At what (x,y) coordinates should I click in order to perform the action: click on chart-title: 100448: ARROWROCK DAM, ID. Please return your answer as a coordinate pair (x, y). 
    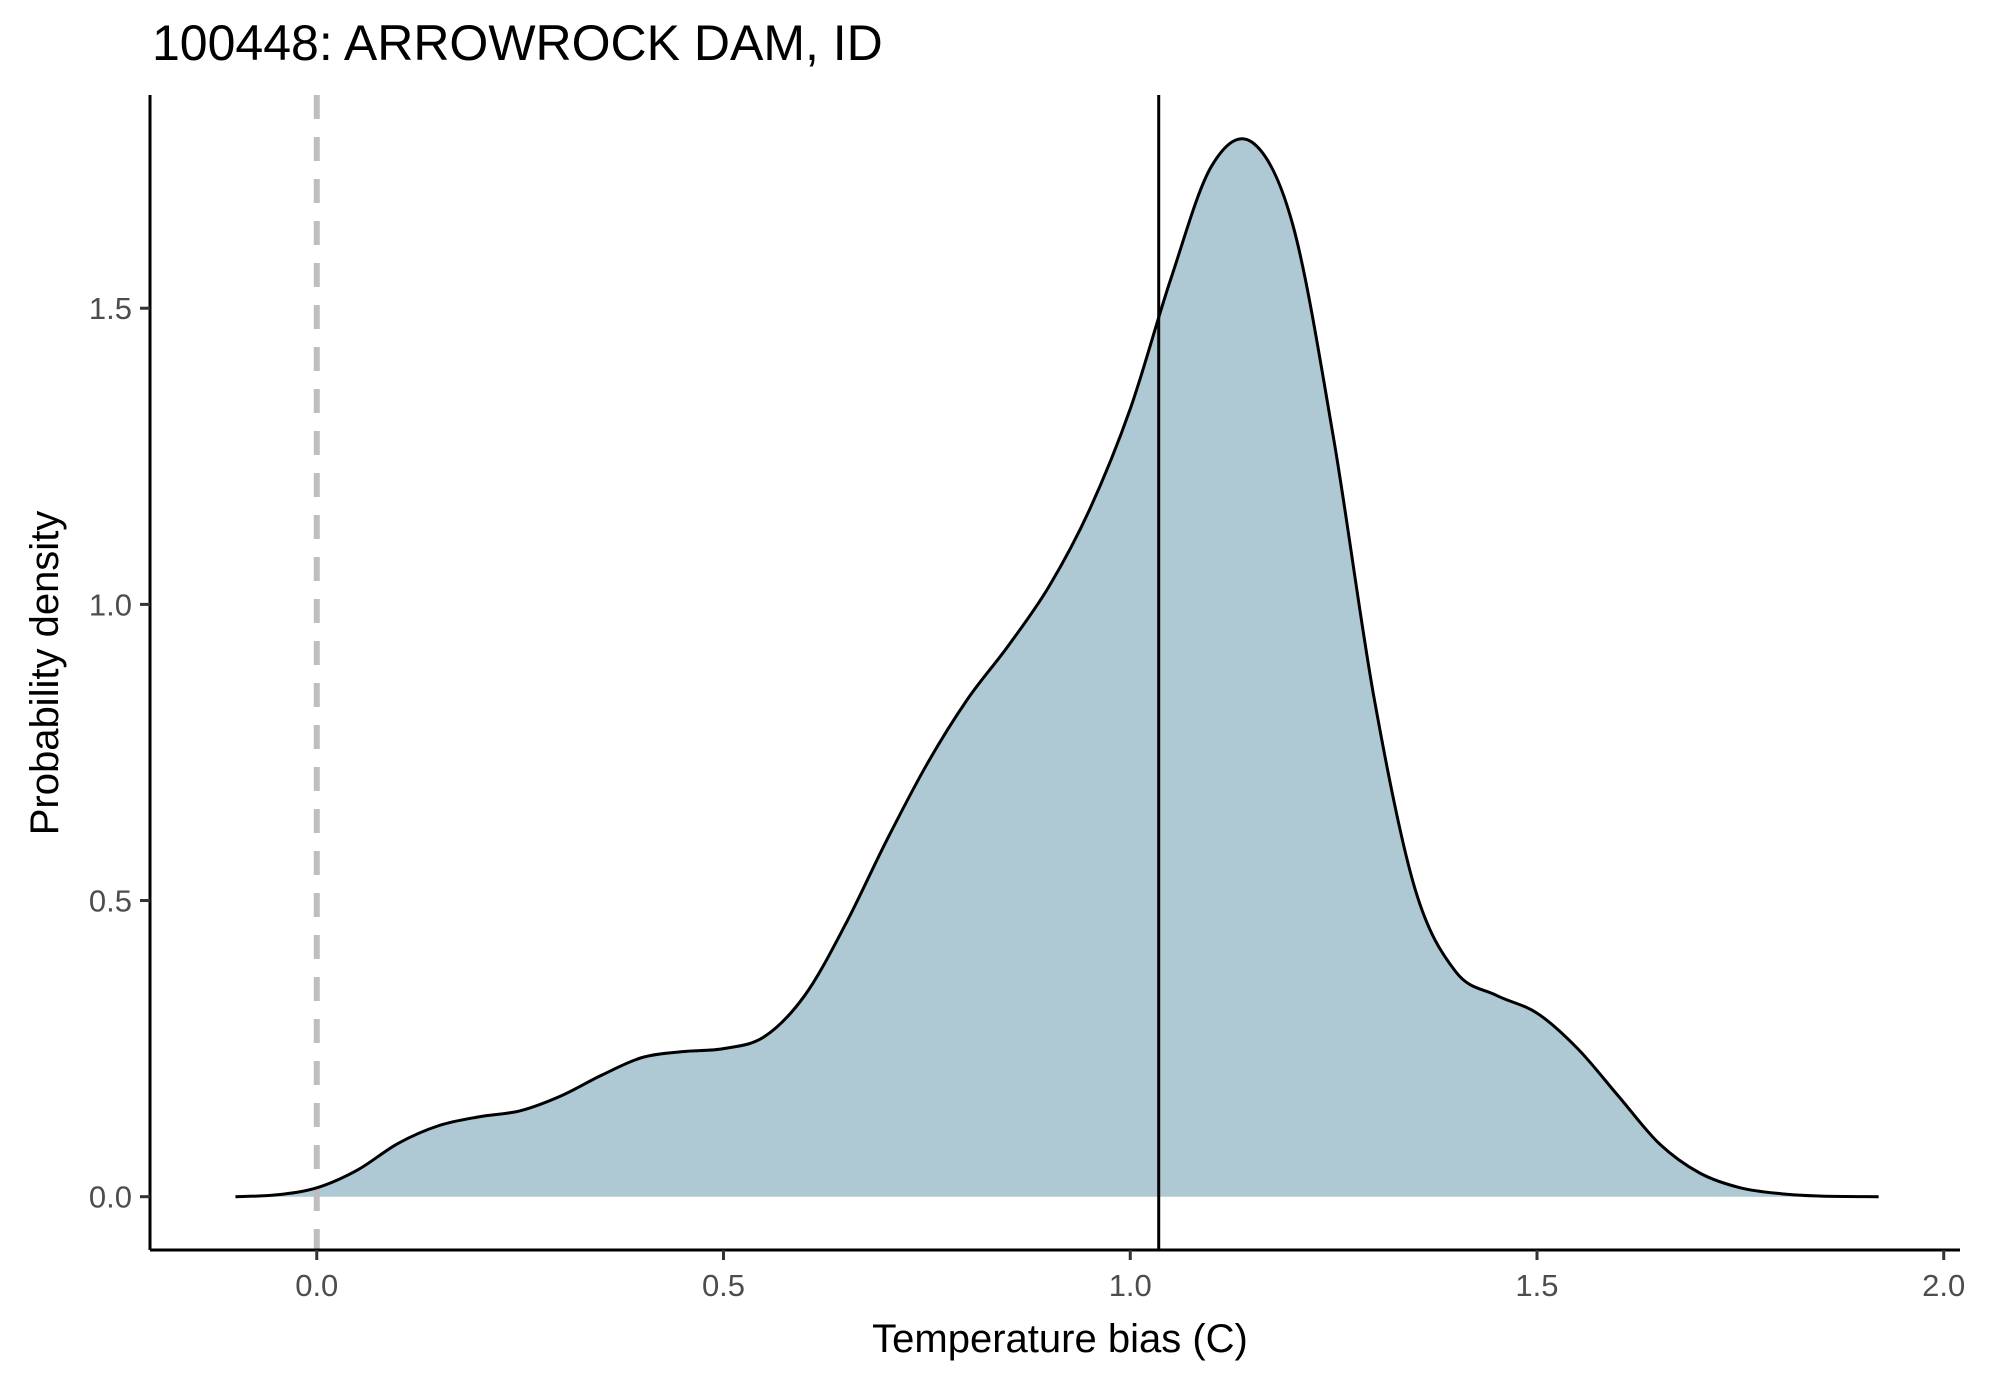
    Looking at the image, I should click on (517, 43).